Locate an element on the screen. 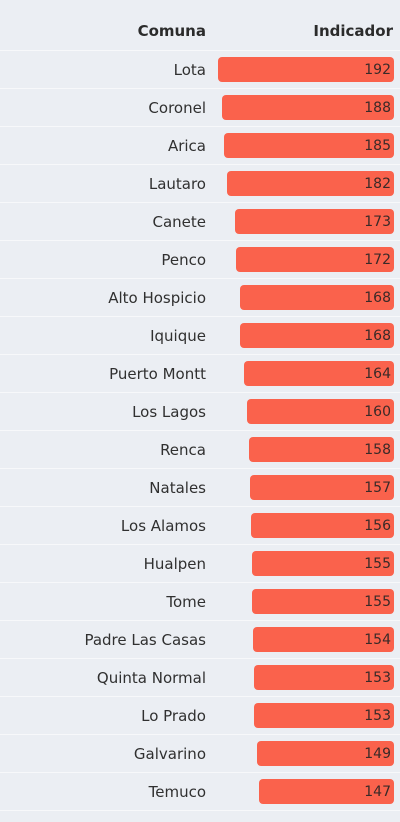 The image size is (400, 822). column-header-indicador: Indicador is located at coordinates (353, 31).